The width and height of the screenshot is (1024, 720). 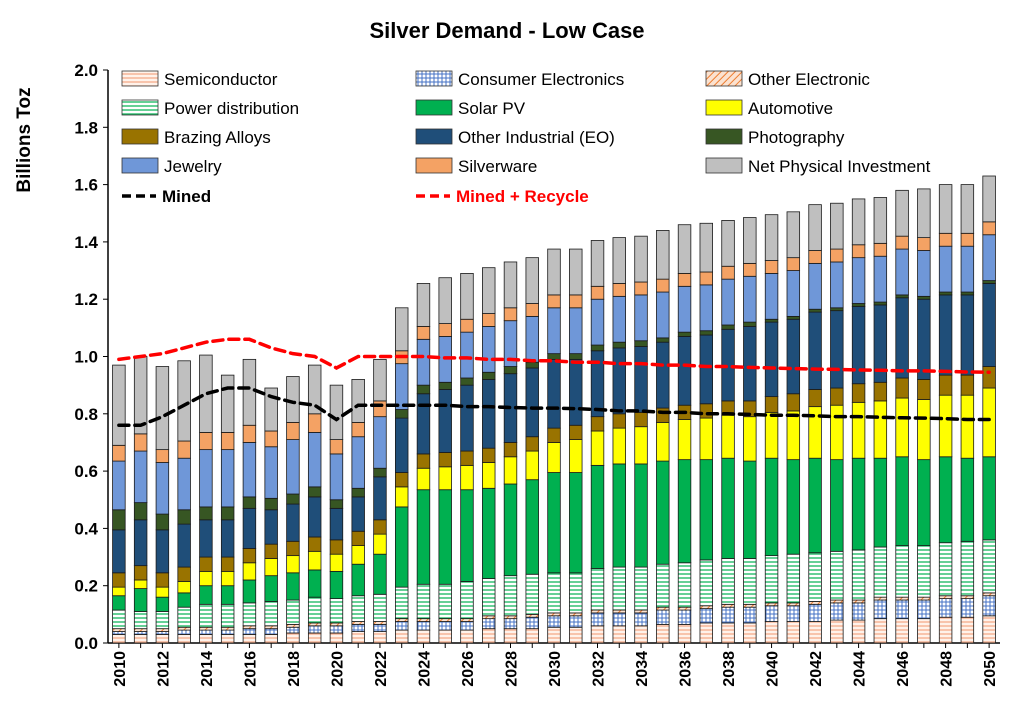 I want to click on bar-stack-2029, so click(x=532, y=450).